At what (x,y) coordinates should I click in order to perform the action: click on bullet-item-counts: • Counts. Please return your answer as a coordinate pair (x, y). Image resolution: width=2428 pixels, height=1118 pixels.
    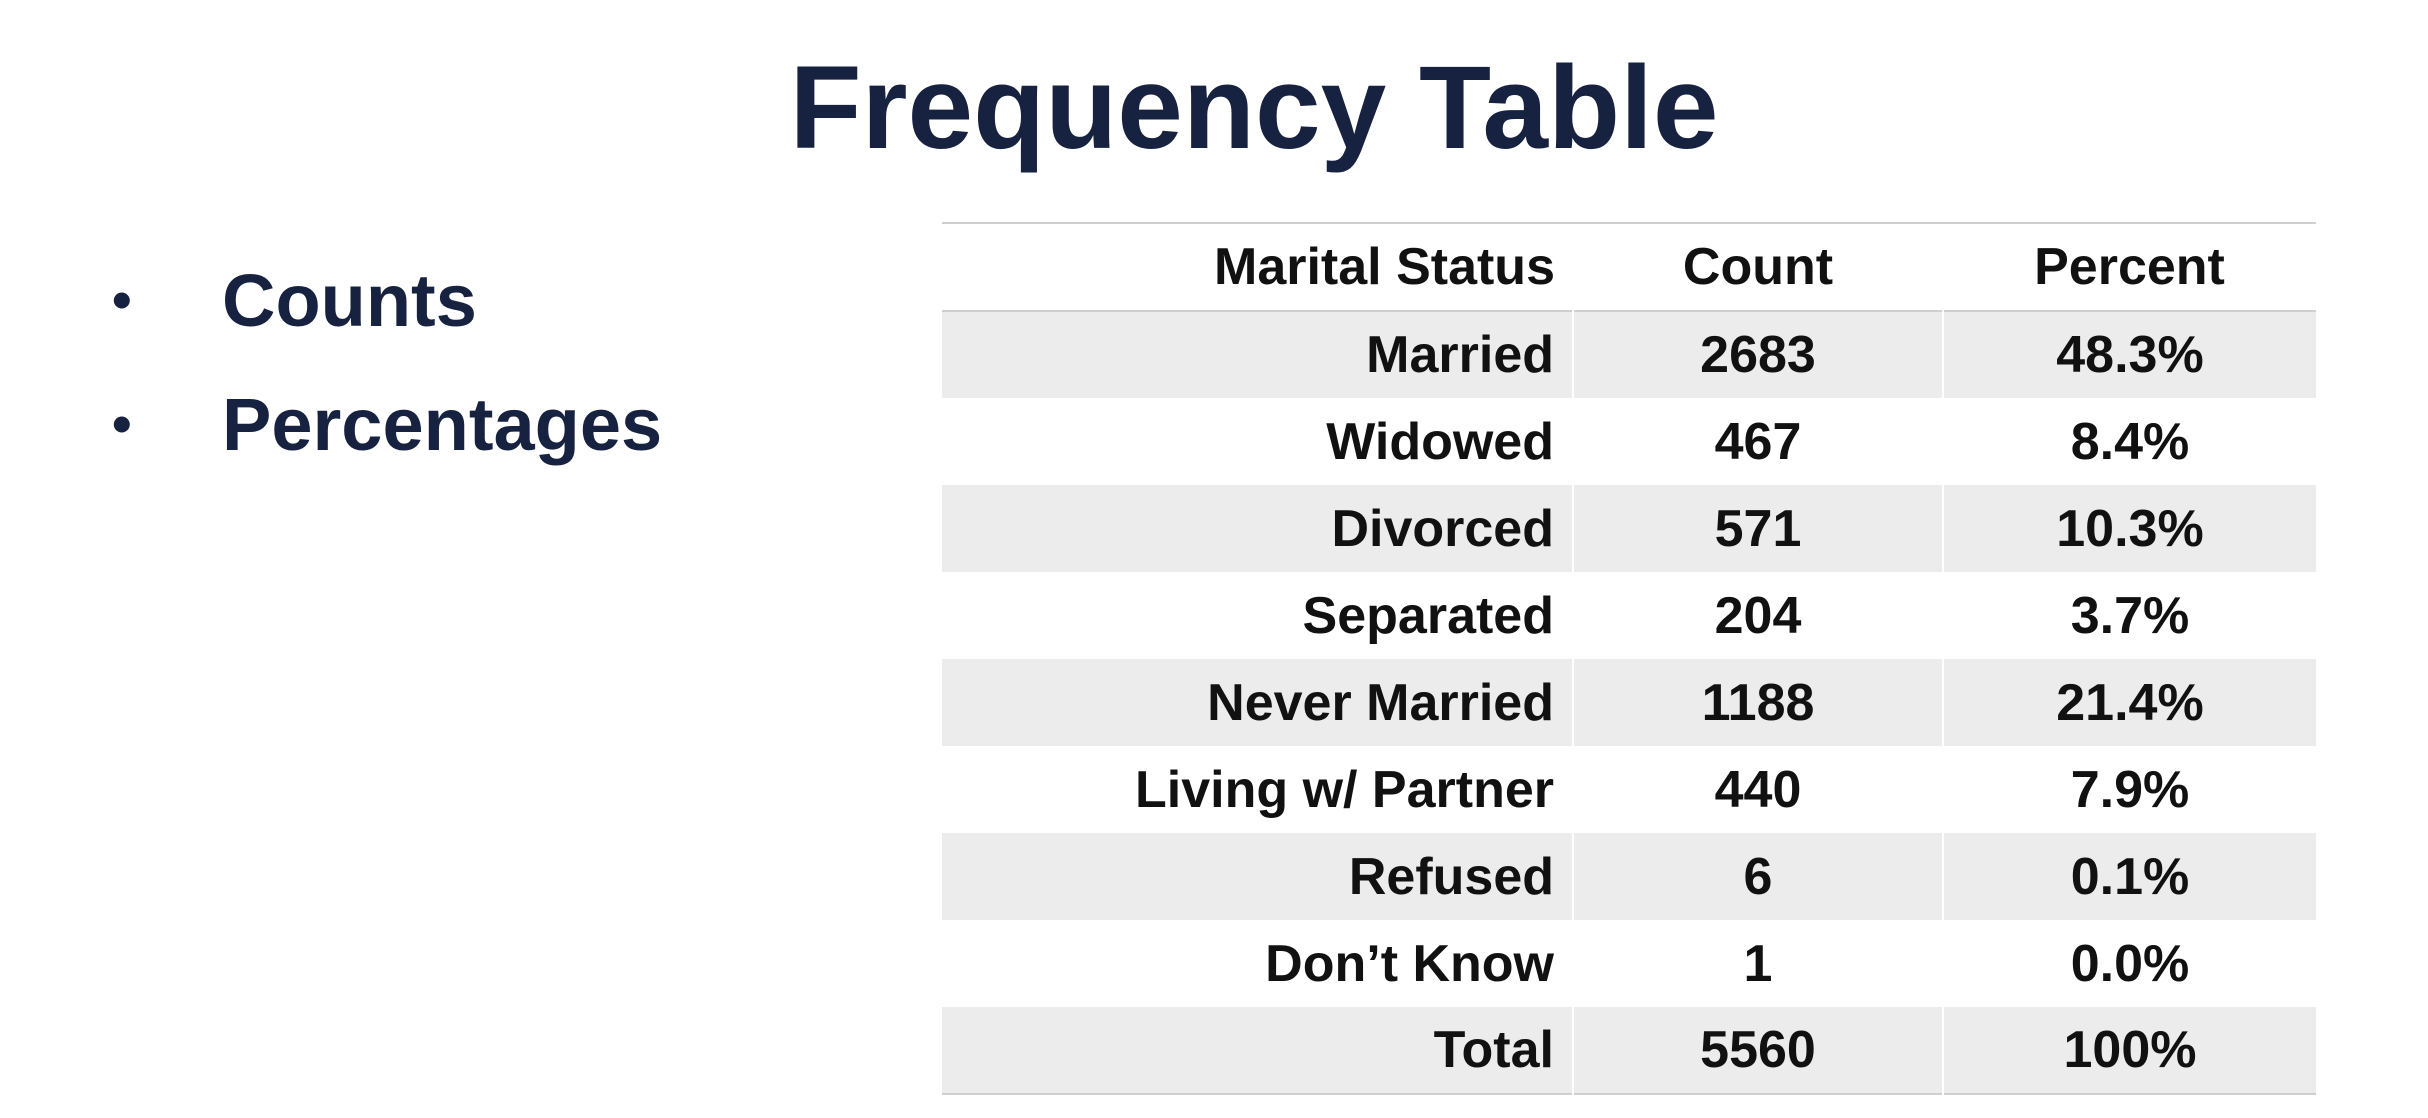
    Looking at the image, I should click on (387, 300).